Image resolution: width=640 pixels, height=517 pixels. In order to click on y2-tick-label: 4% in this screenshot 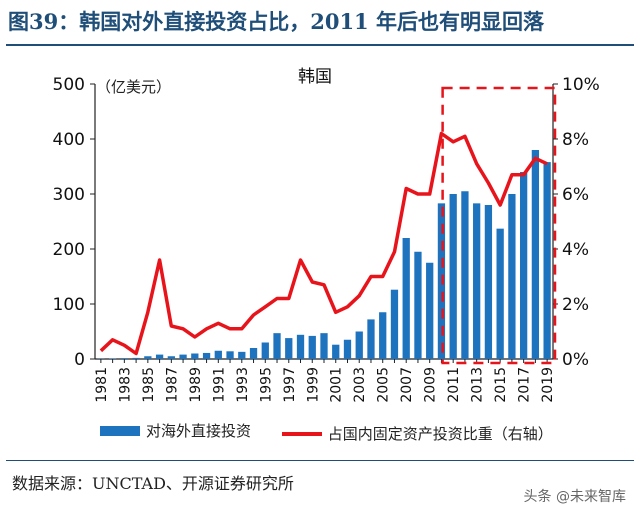, I will do `click(575, 250)`.